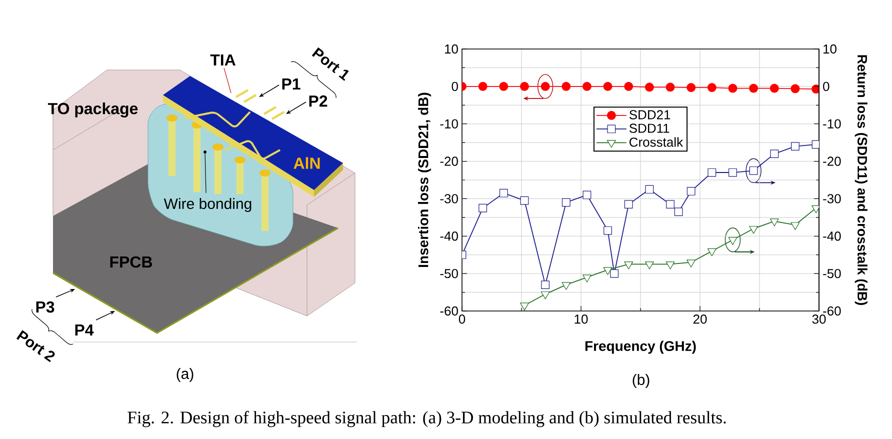  I want to click on text: (b), so click(641, 381).